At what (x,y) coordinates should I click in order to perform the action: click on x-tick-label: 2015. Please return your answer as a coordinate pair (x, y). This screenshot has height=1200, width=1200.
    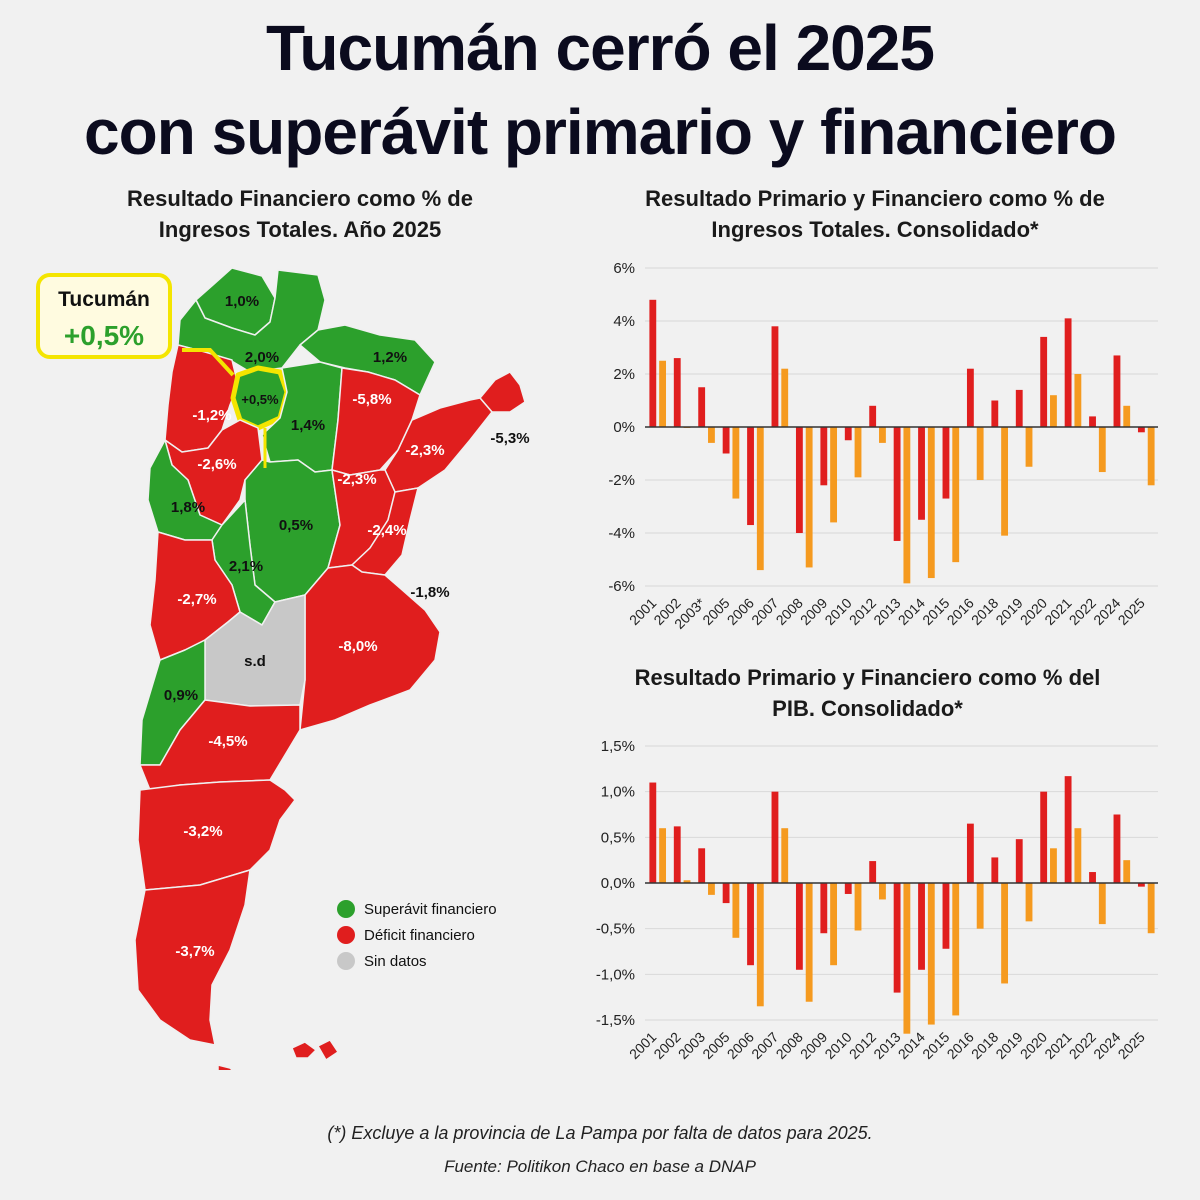
    Looking at the image, I should click on (935, 611).